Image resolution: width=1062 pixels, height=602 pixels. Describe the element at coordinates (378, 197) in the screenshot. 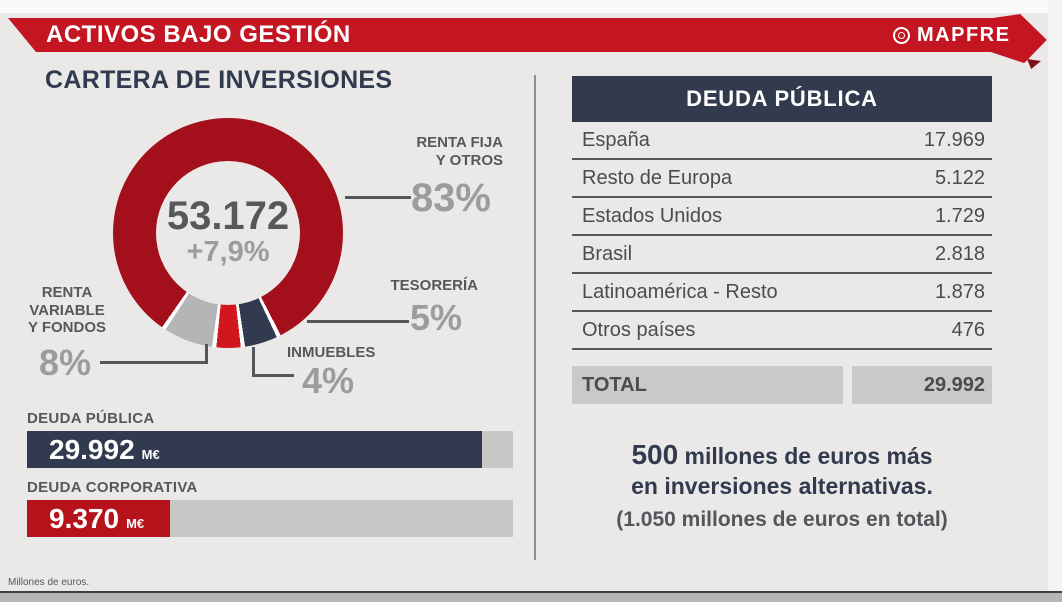

I see `leader-line-renta-fija` at that location.